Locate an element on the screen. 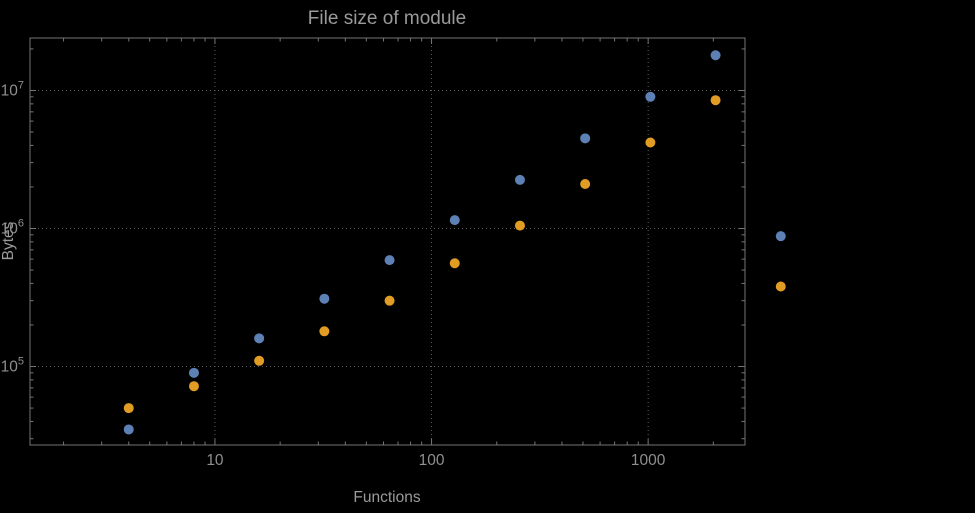 The width and height of the screenshot is (975, 513). x-tick-label: 100 is located at coordinates (432, 460).